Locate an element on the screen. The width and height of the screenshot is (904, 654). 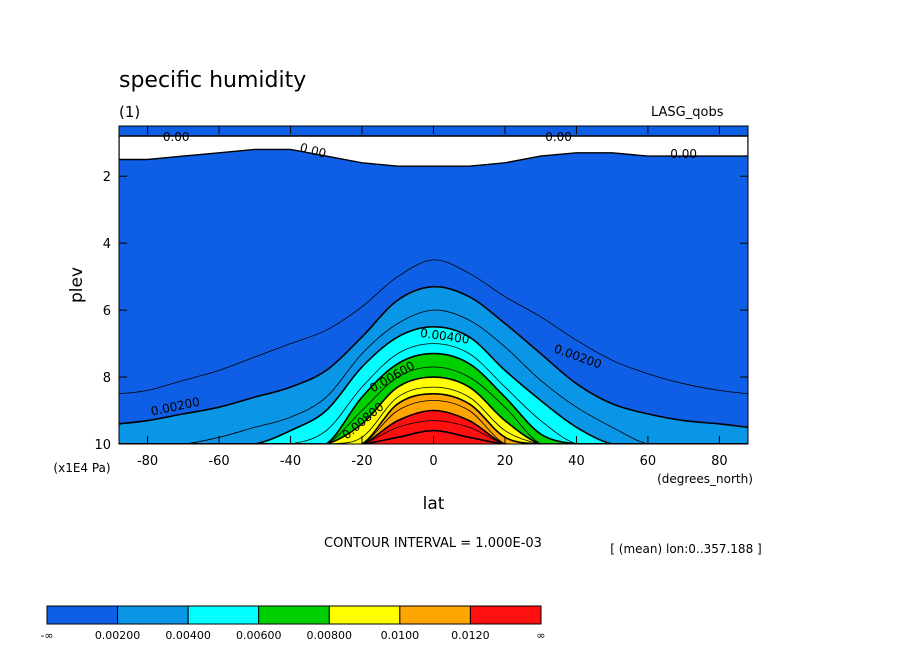
contour-0.011 is located at coordinates (433, 422).